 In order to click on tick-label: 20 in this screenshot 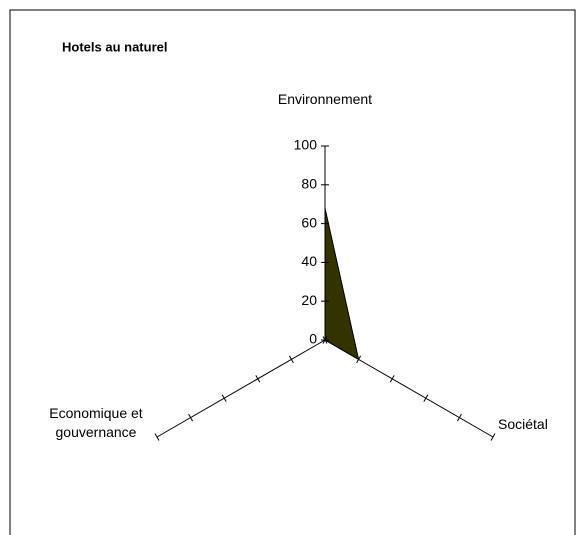, I will do `click(309, 300)`.